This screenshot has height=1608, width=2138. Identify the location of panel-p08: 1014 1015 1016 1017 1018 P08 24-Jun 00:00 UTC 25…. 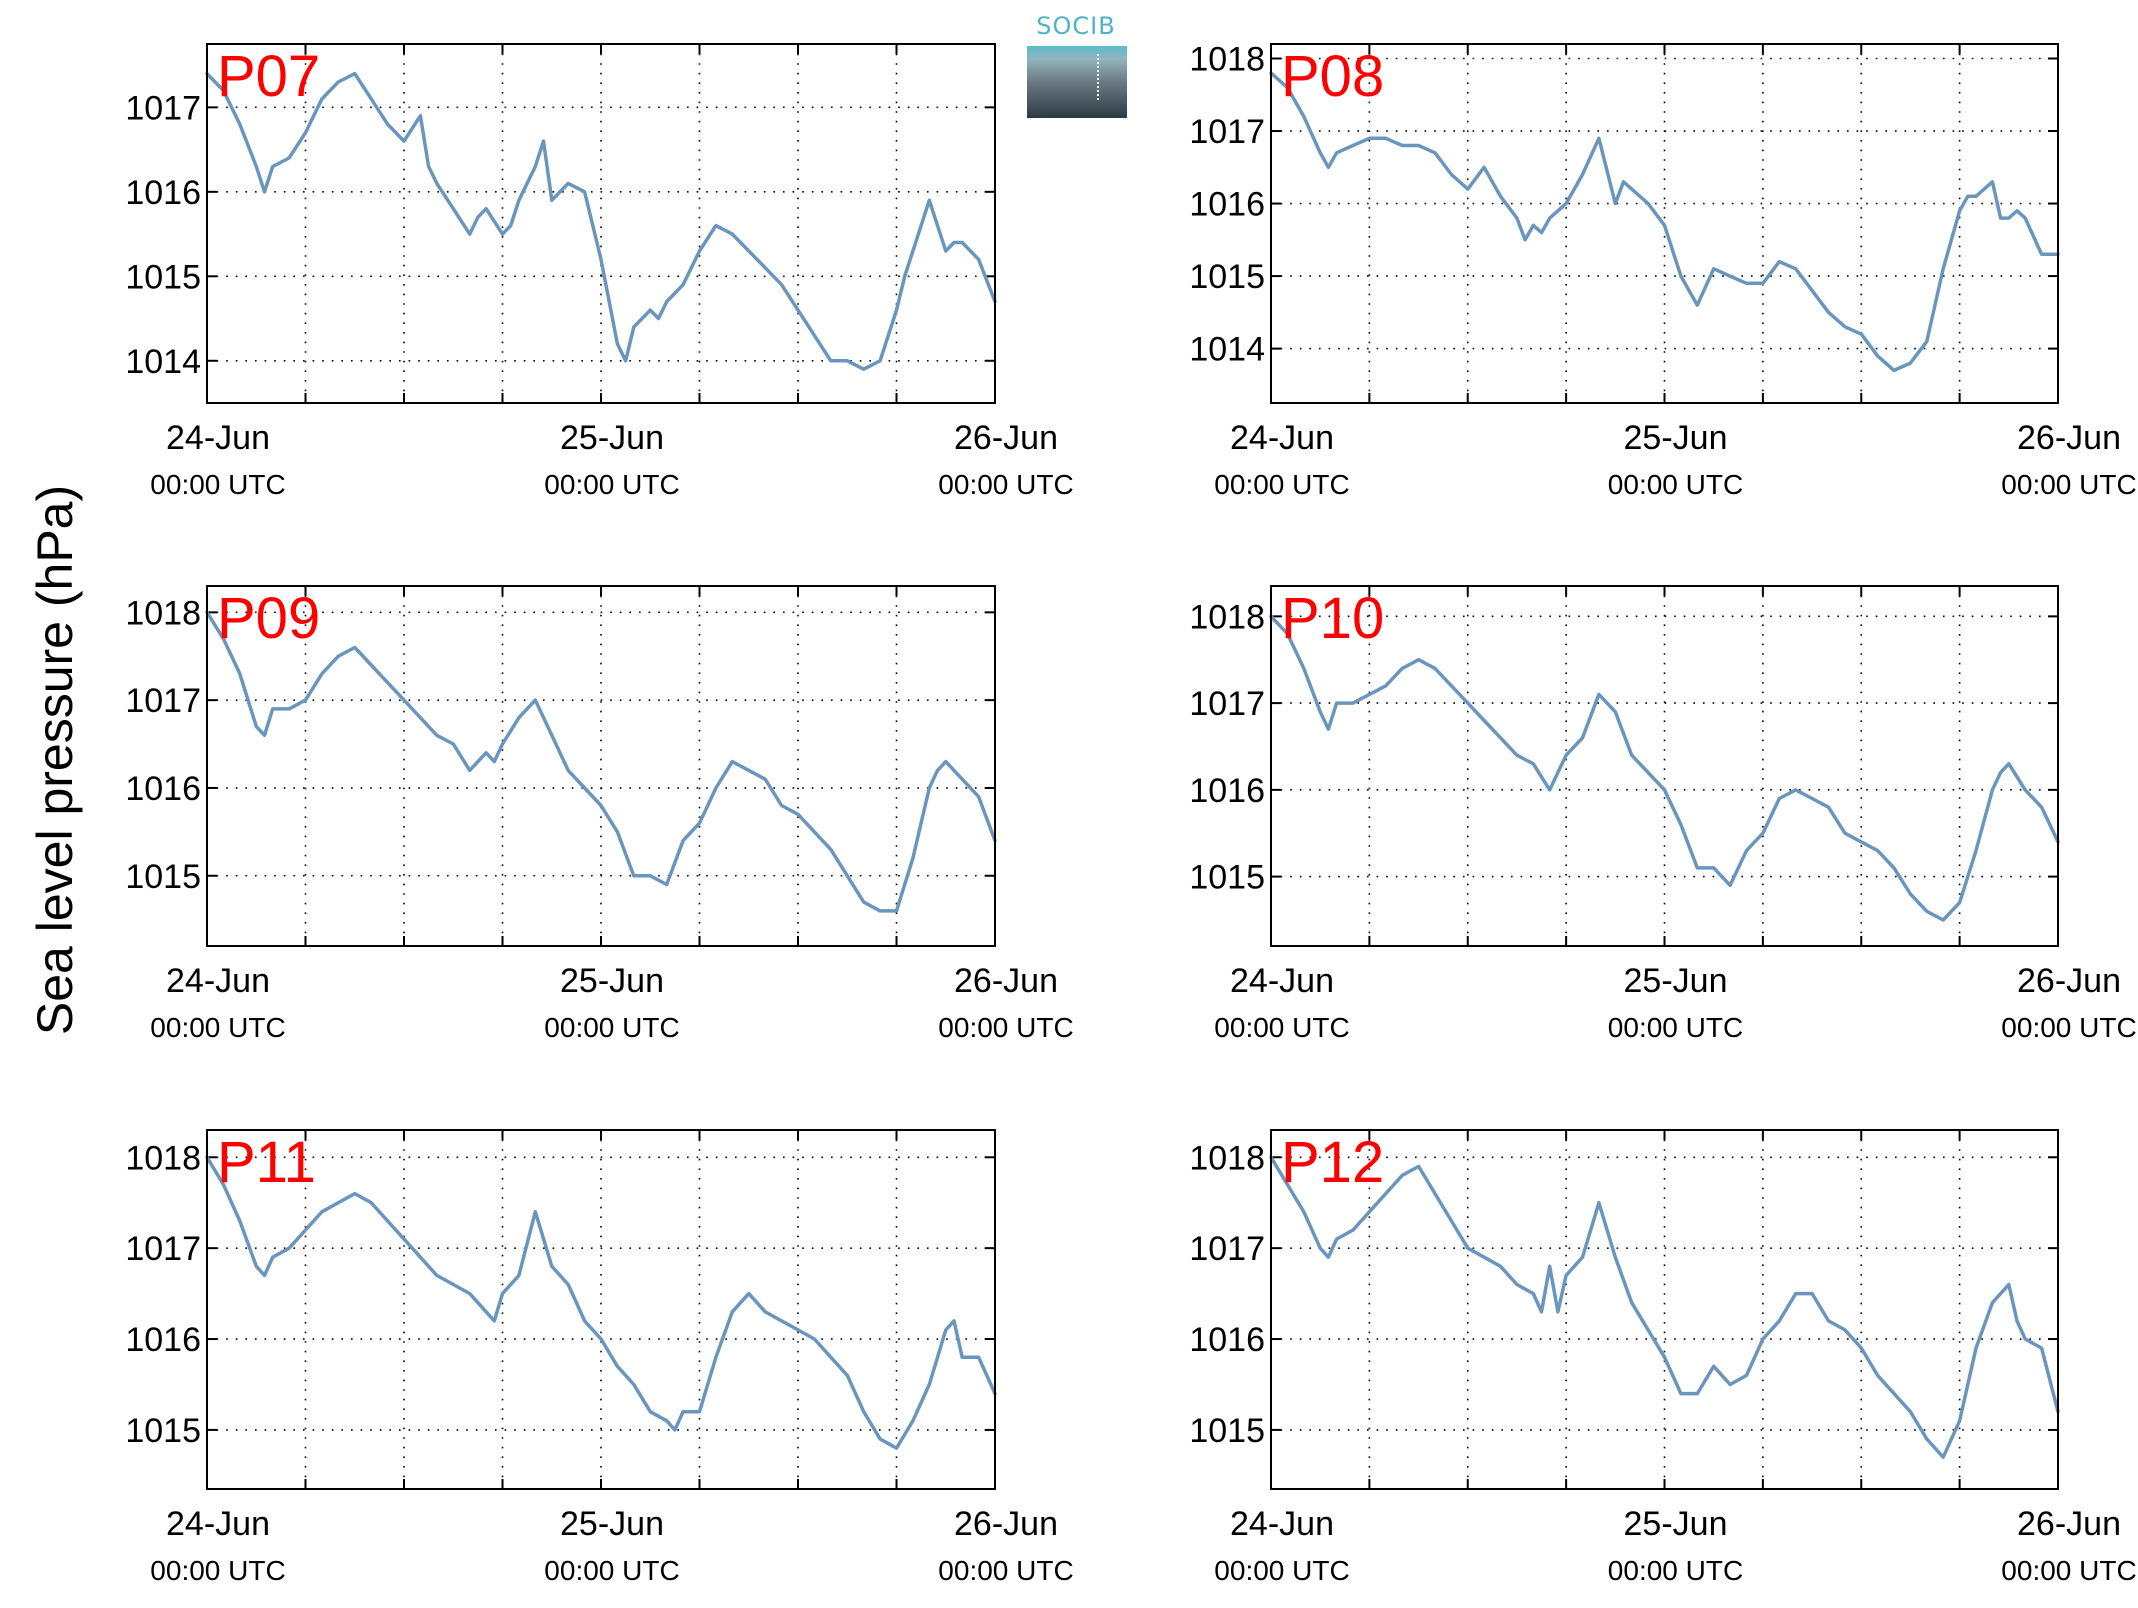
(1662, 270).